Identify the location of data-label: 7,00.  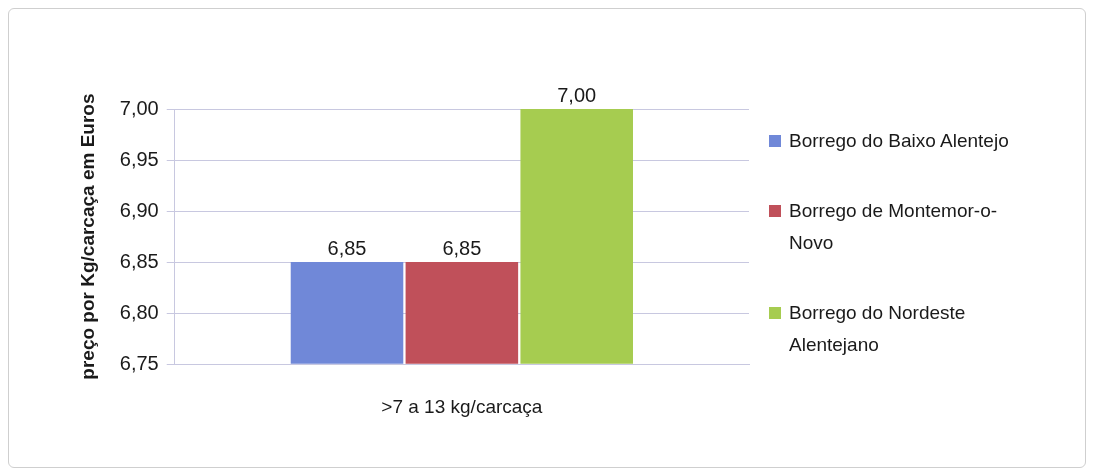
(577, 94).